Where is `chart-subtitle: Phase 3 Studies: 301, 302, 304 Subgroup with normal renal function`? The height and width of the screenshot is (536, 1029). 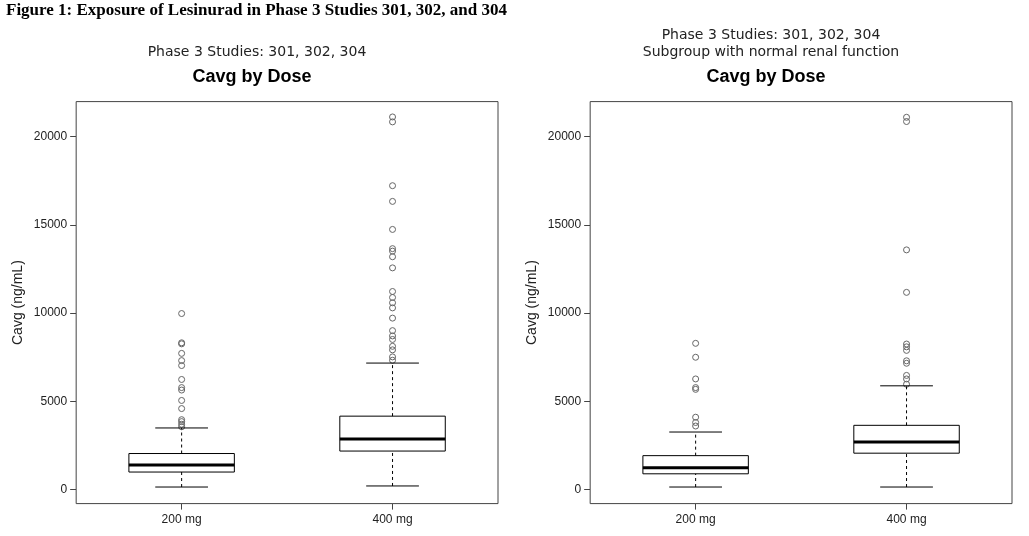 chart-subtitle: Phase 3 Studies: 301, 302, 304 Subgroup with normal renal function is located at coordinates (771, 43).